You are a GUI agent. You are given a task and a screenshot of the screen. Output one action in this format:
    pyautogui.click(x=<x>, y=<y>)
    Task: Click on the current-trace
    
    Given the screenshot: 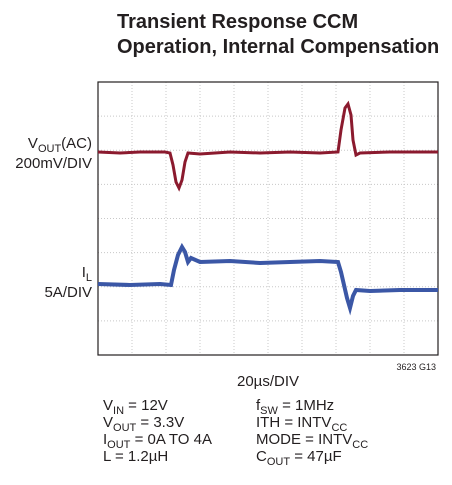 What is the action you would take?
    pyautogui.click(x=267, y=279)
    